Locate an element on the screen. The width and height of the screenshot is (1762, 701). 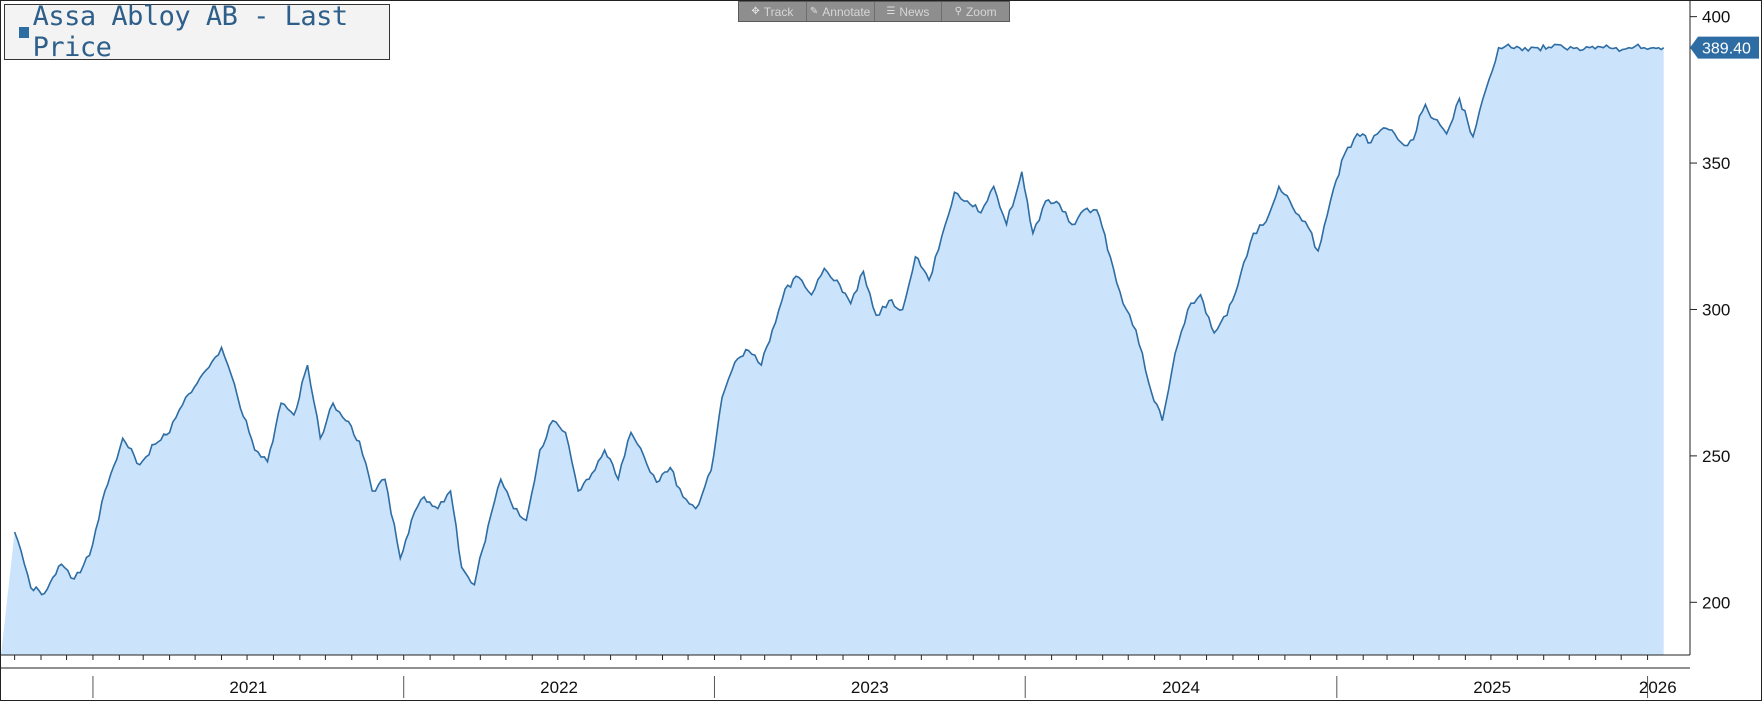
last-price-label: 389.40 is located at coordinates (1726, 49).